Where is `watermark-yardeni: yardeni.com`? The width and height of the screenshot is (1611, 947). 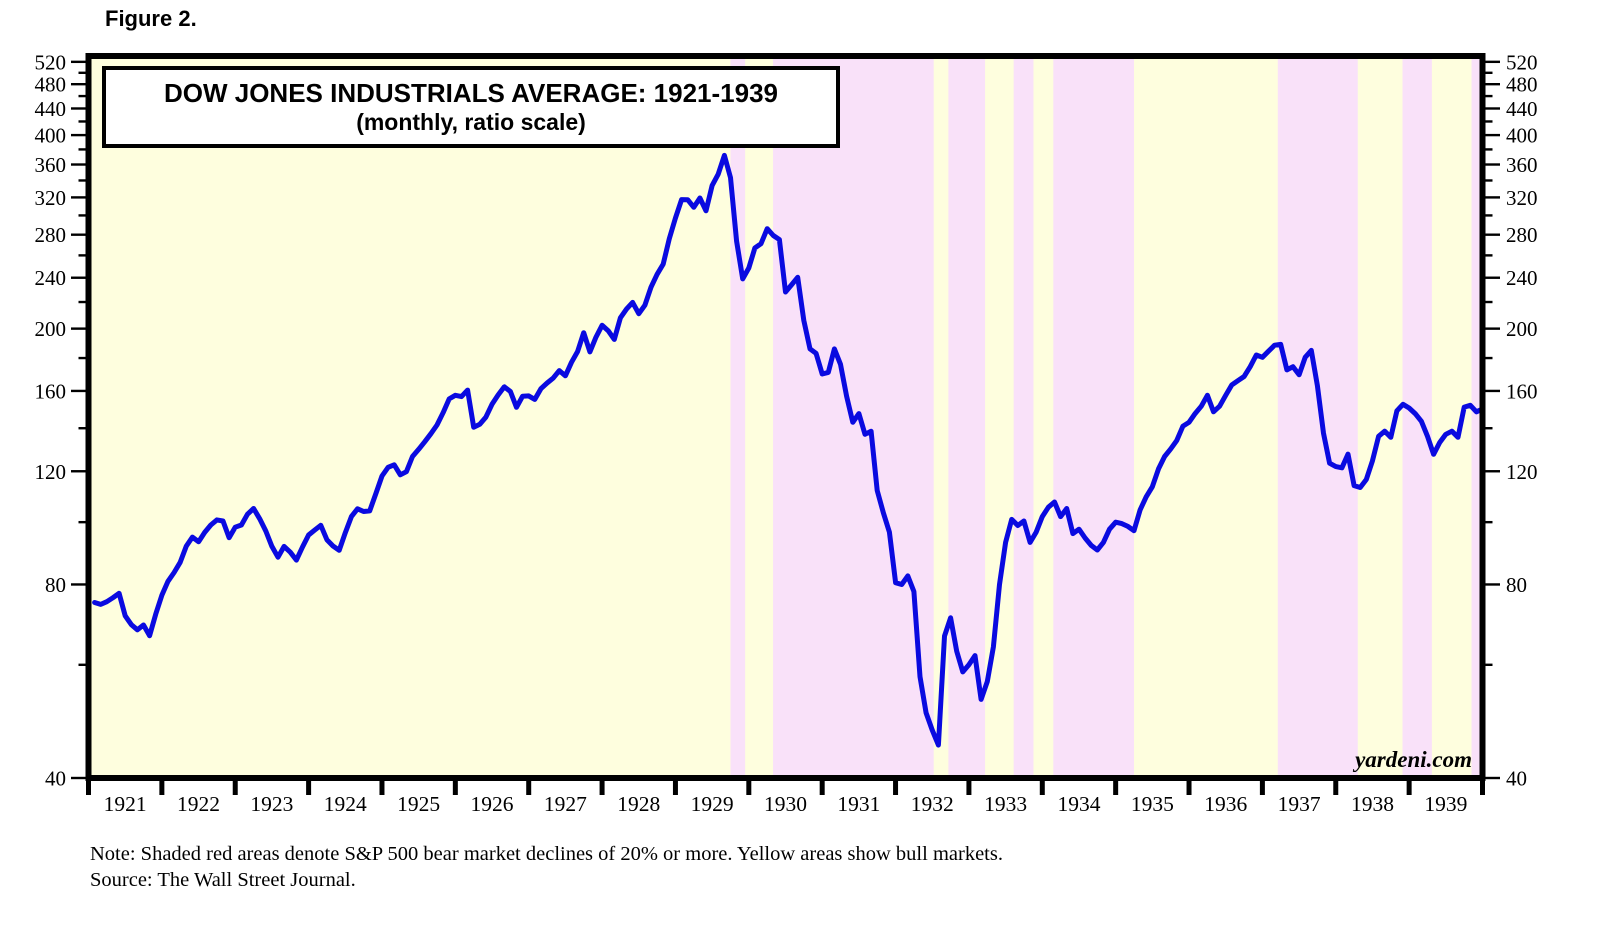
watermark-yardeni: yardeni.com is located at coordinates (1413, 759).